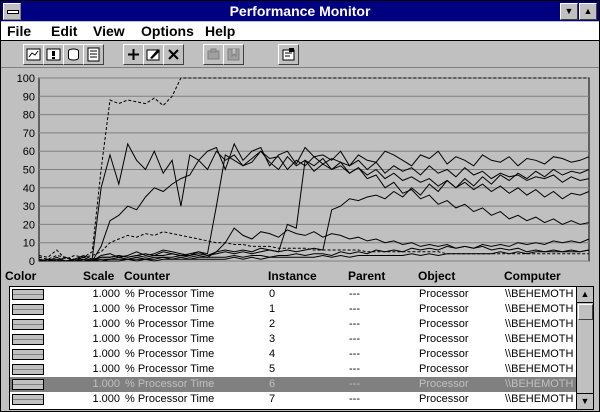 This screenshot has height=412, width=600. What do you see at coordinates (272, 399) in the screenshot?
I see `legend-cell-instance: 7` at bounding box center [272, 399].